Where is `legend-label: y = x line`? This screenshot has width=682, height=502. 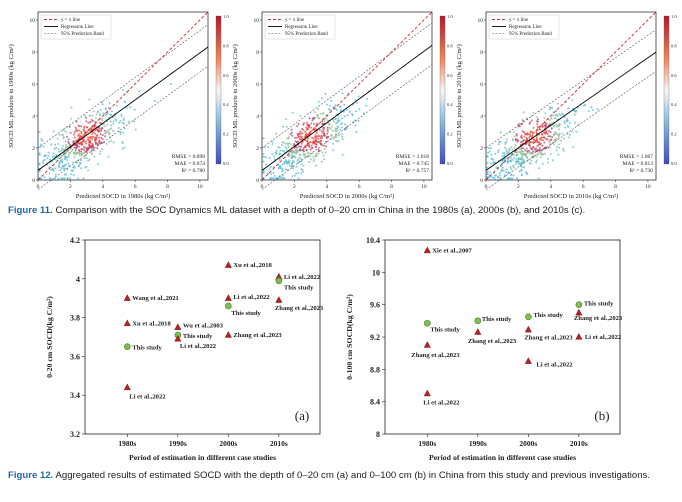 legend-label: y = x line is located at coordinates (71, 20).